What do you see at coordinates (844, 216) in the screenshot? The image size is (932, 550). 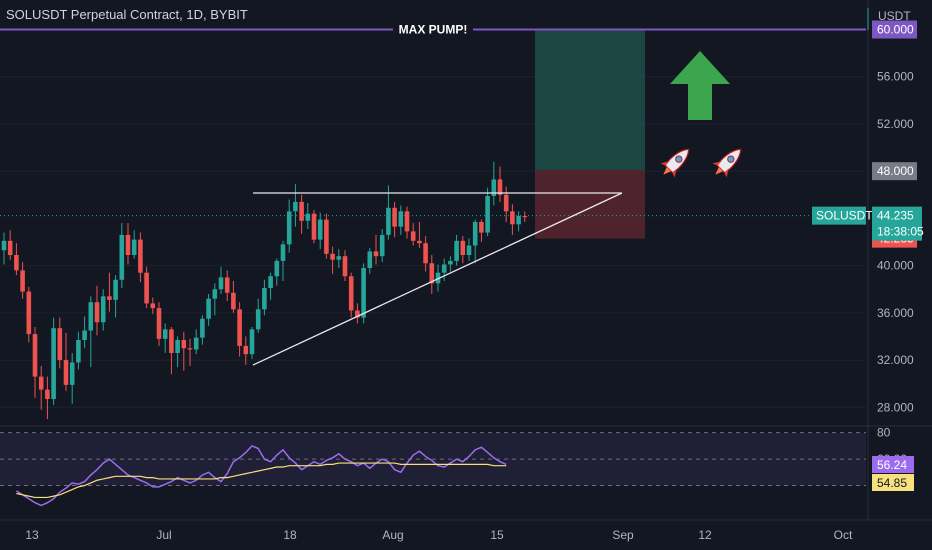 I see `symbol-tag-label: SOLUSDT` at bounding box center [844, 216].